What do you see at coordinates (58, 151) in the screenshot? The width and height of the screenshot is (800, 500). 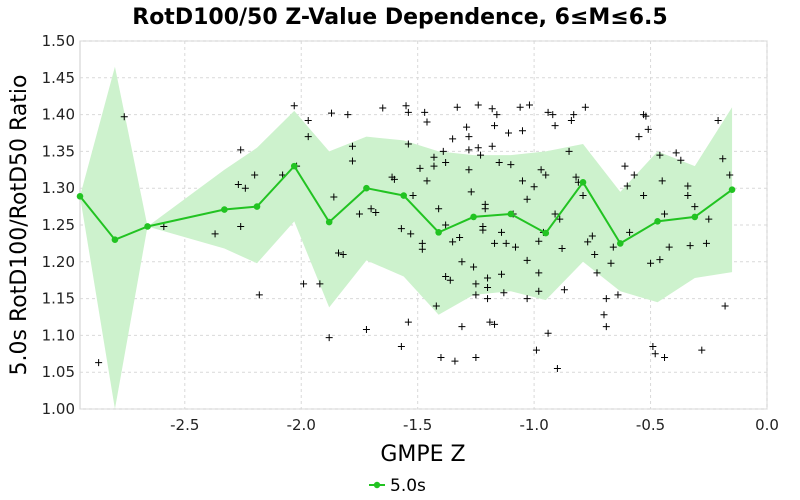 I see `y-tick-label: 1.35` at bounding box center [58, 151].